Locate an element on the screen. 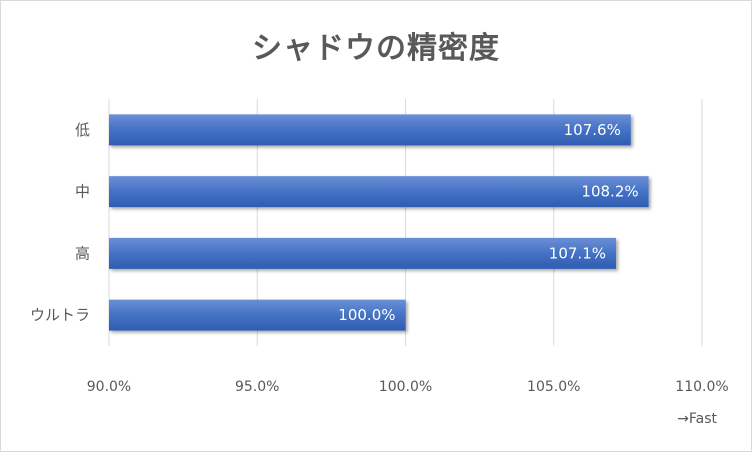 This screenshot has height=452, width=752. data-label: 107.1% is located at coordinates (577, 253).